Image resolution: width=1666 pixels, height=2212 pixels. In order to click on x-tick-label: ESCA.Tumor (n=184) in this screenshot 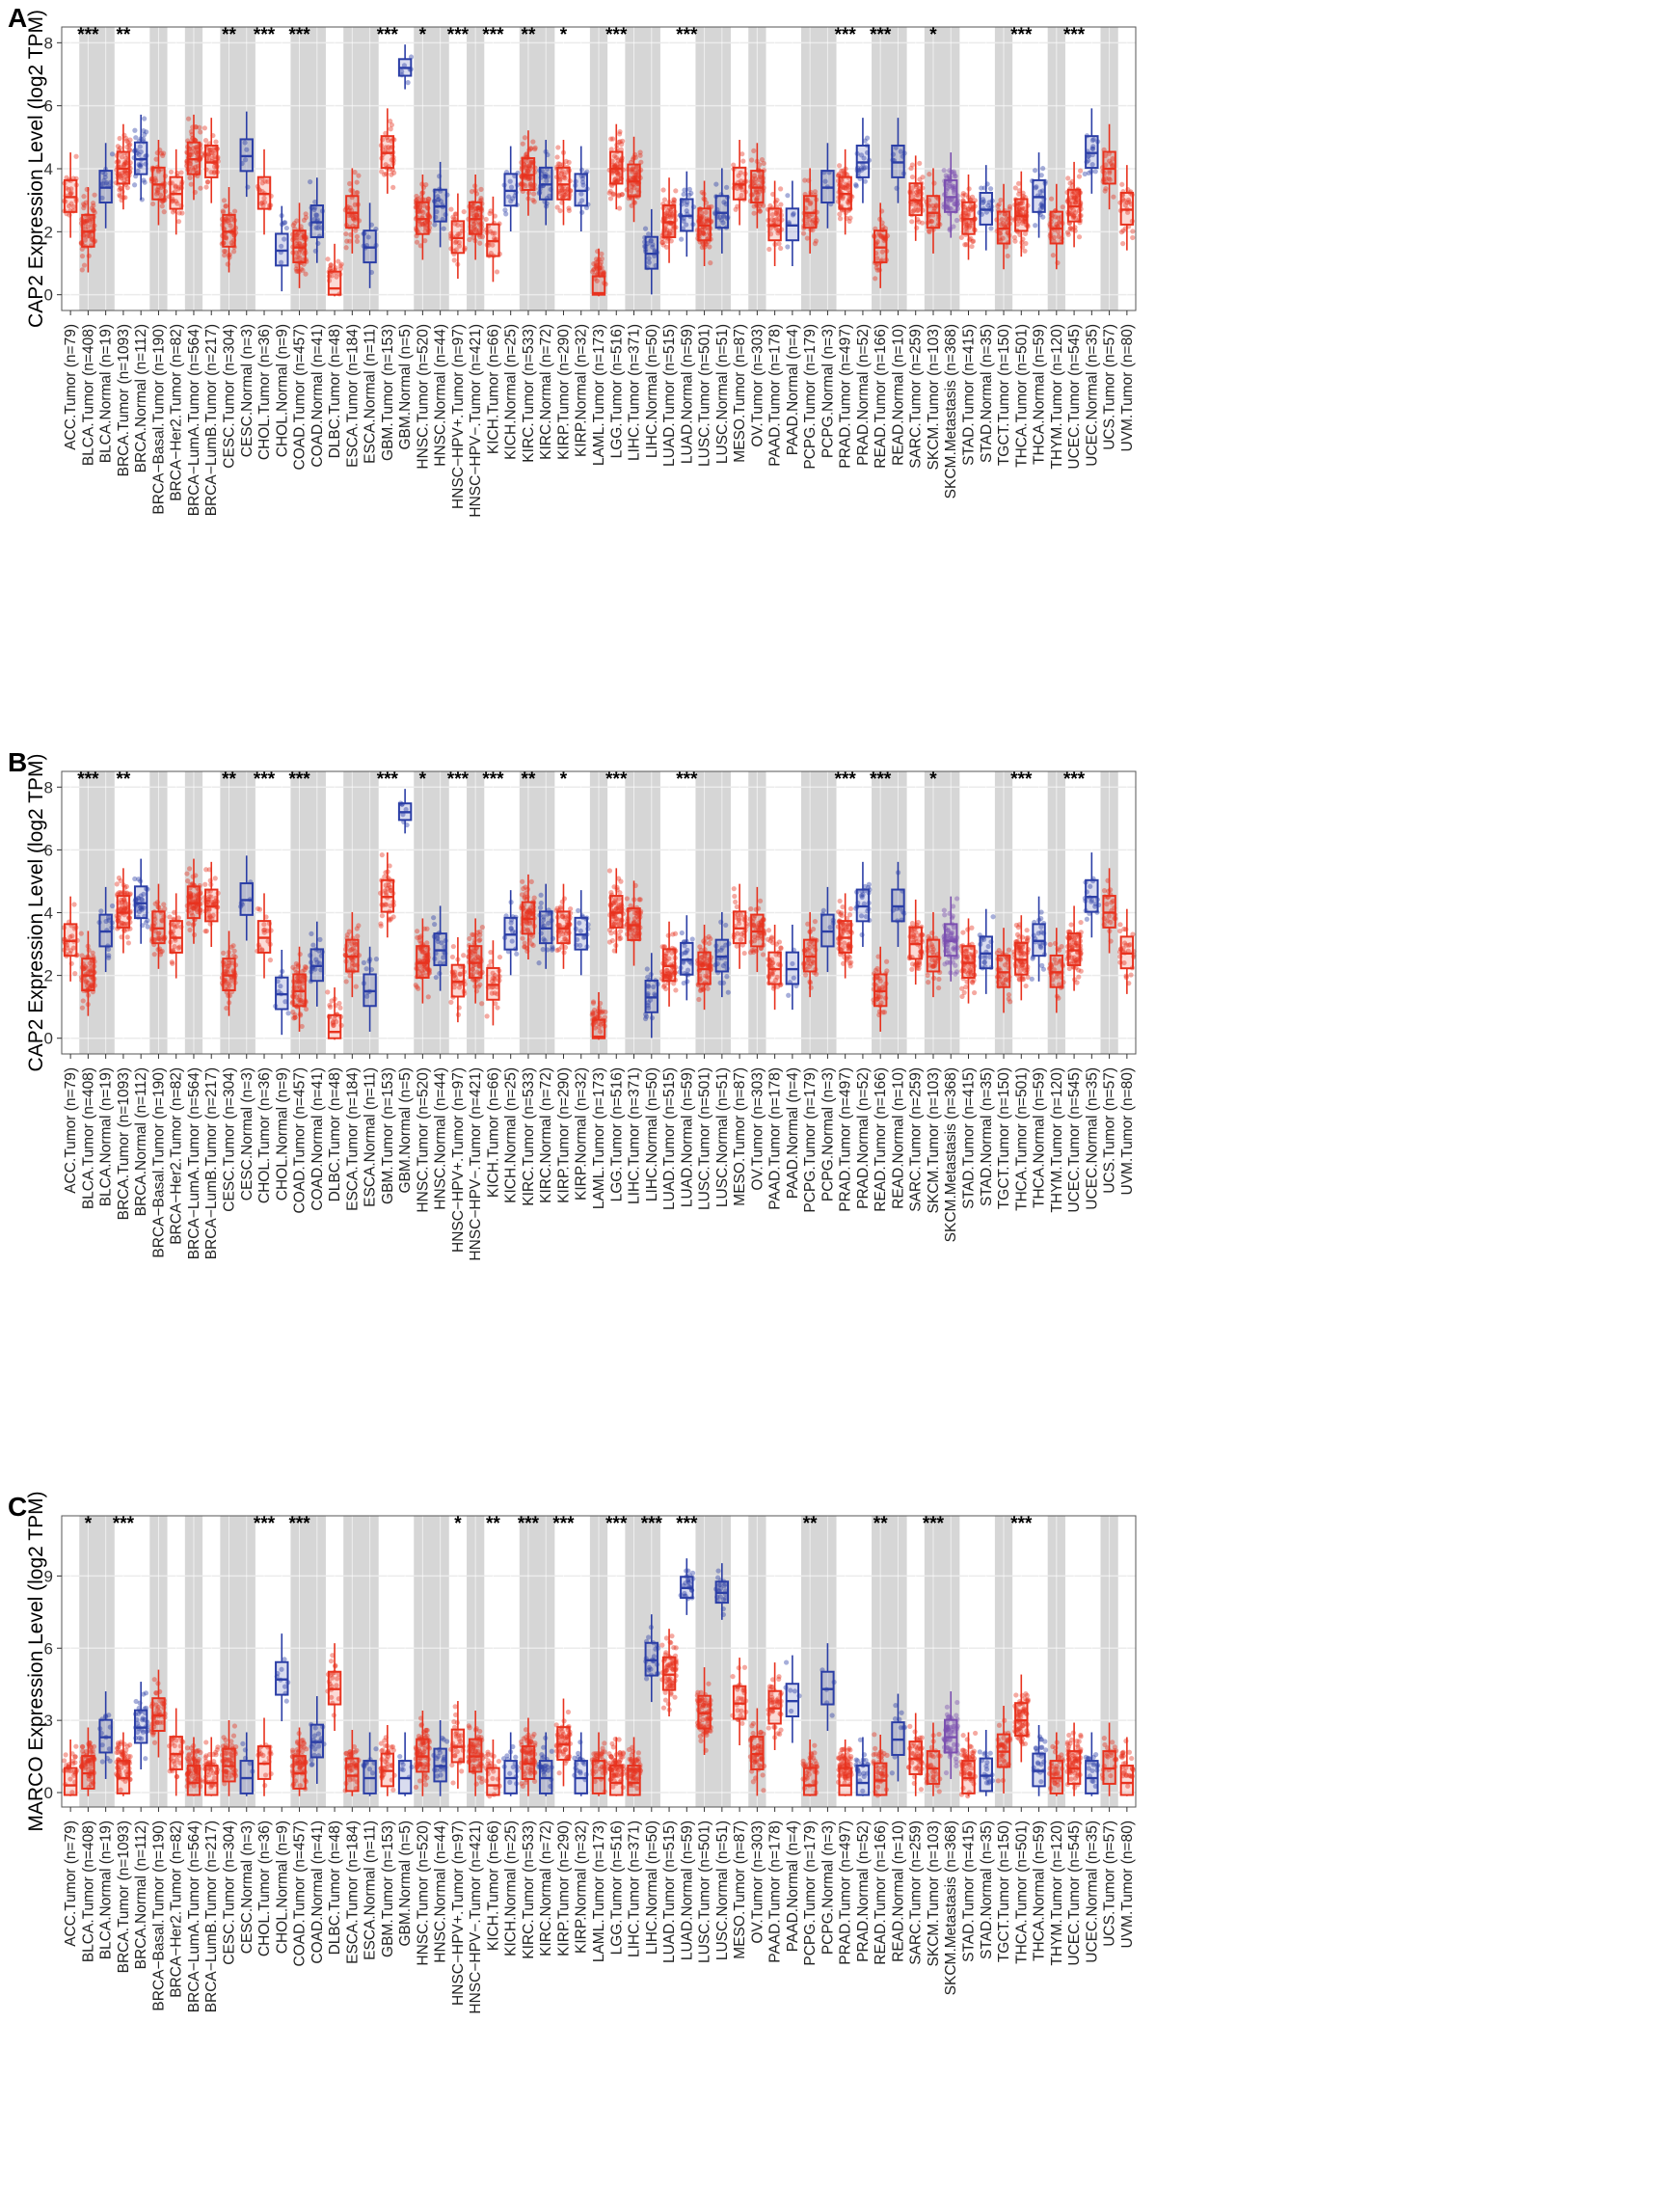, I will do `click(352, 396)`.